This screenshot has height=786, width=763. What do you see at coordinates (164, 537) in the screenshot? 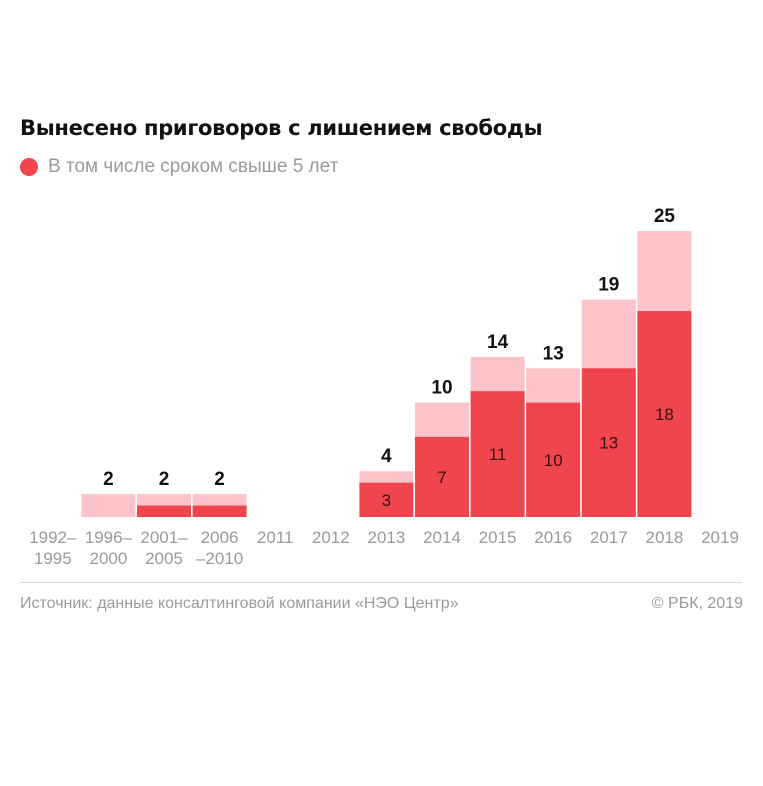
I see `x-tick-label: 2001–` at bounding box center [164, 537].